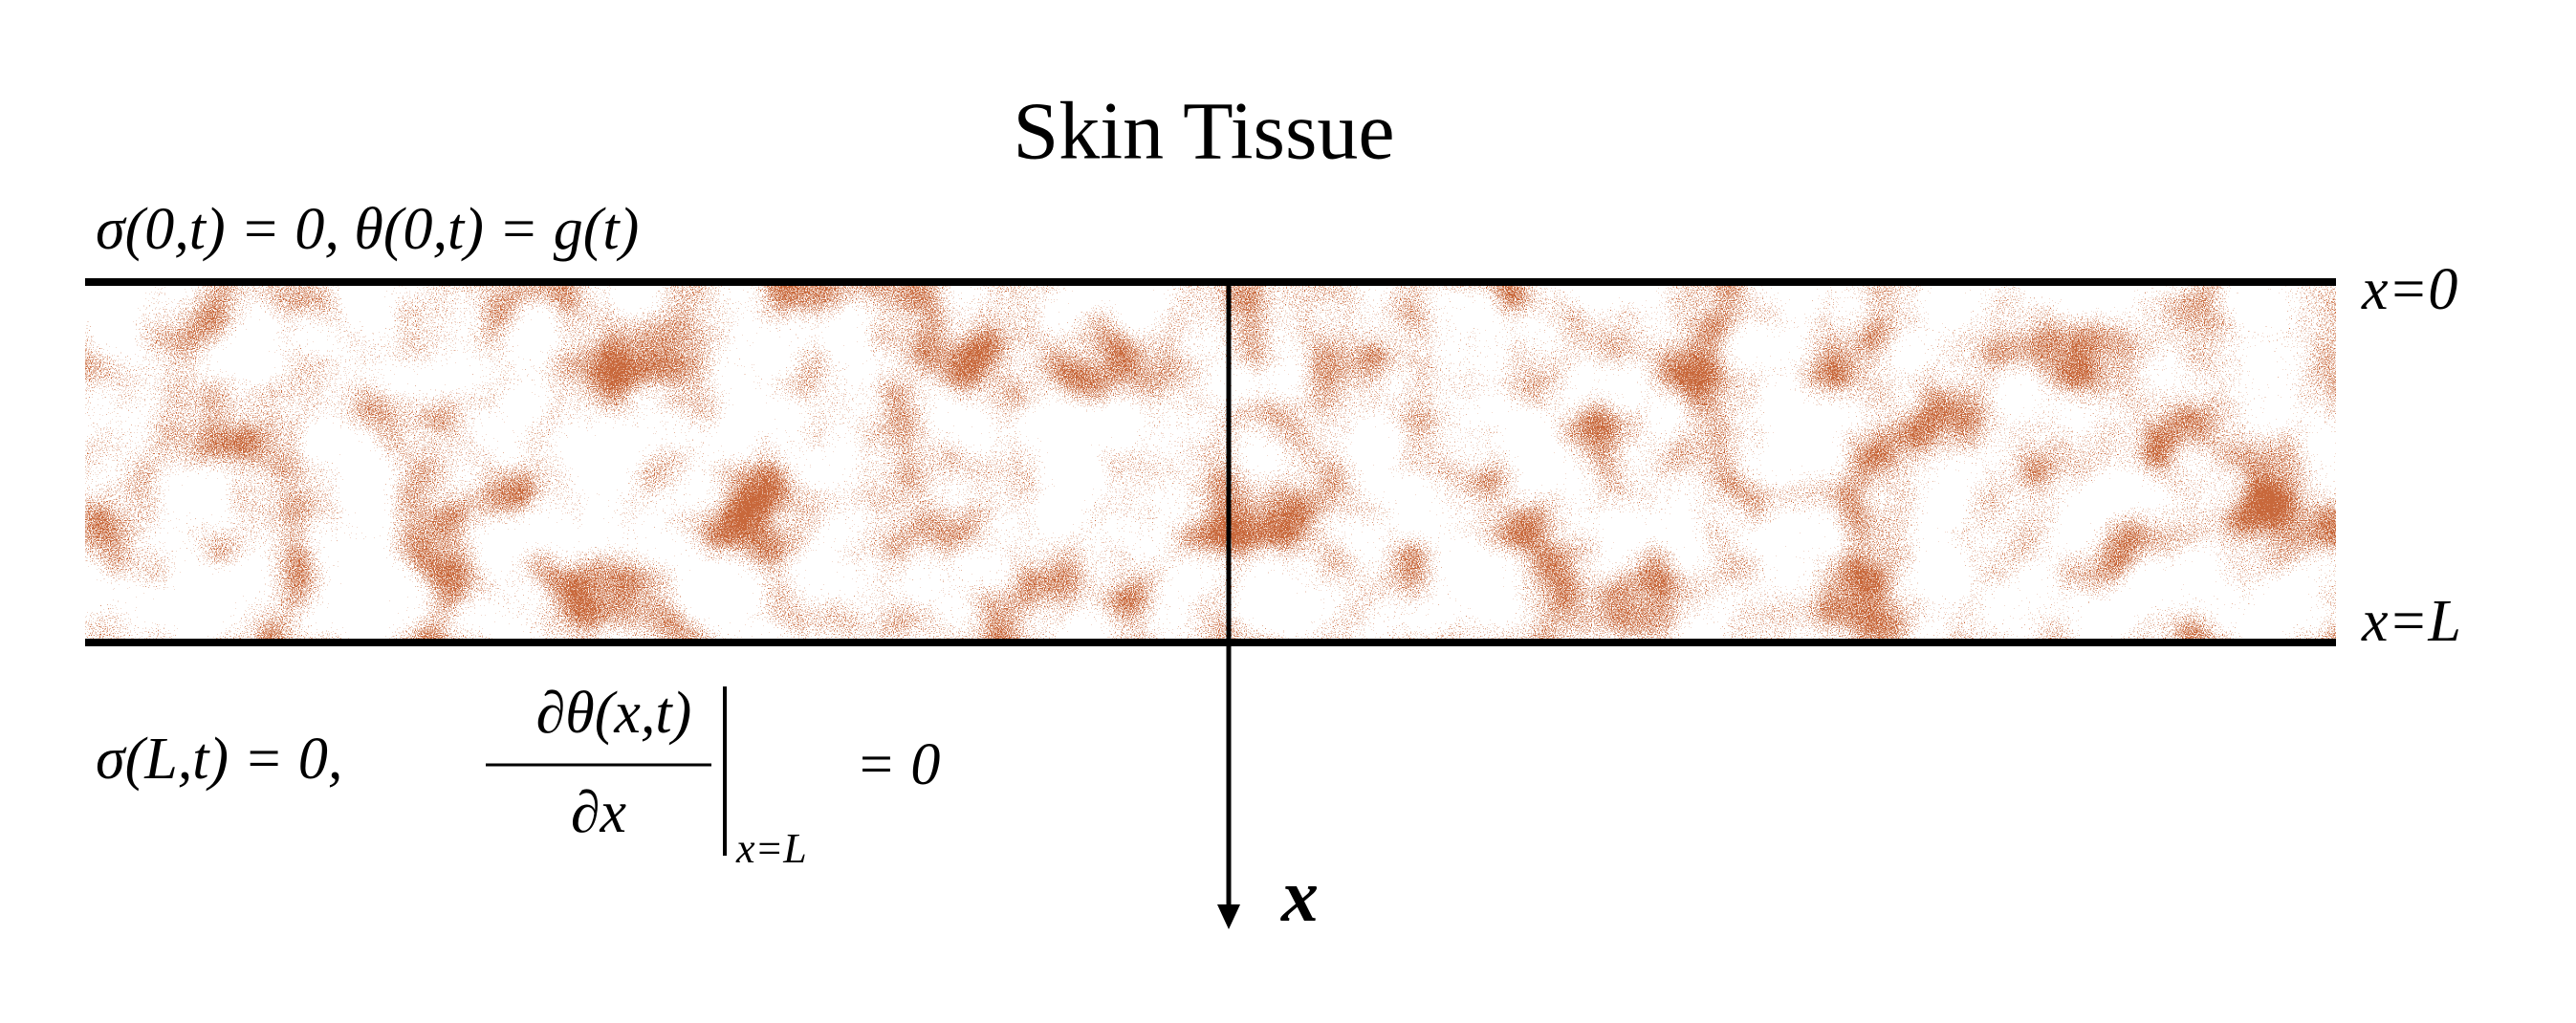  What do you see at coordinates (771, 848) in the screenshot?
I see `evaluated-at: x=L` at bounding box center [771, 848].